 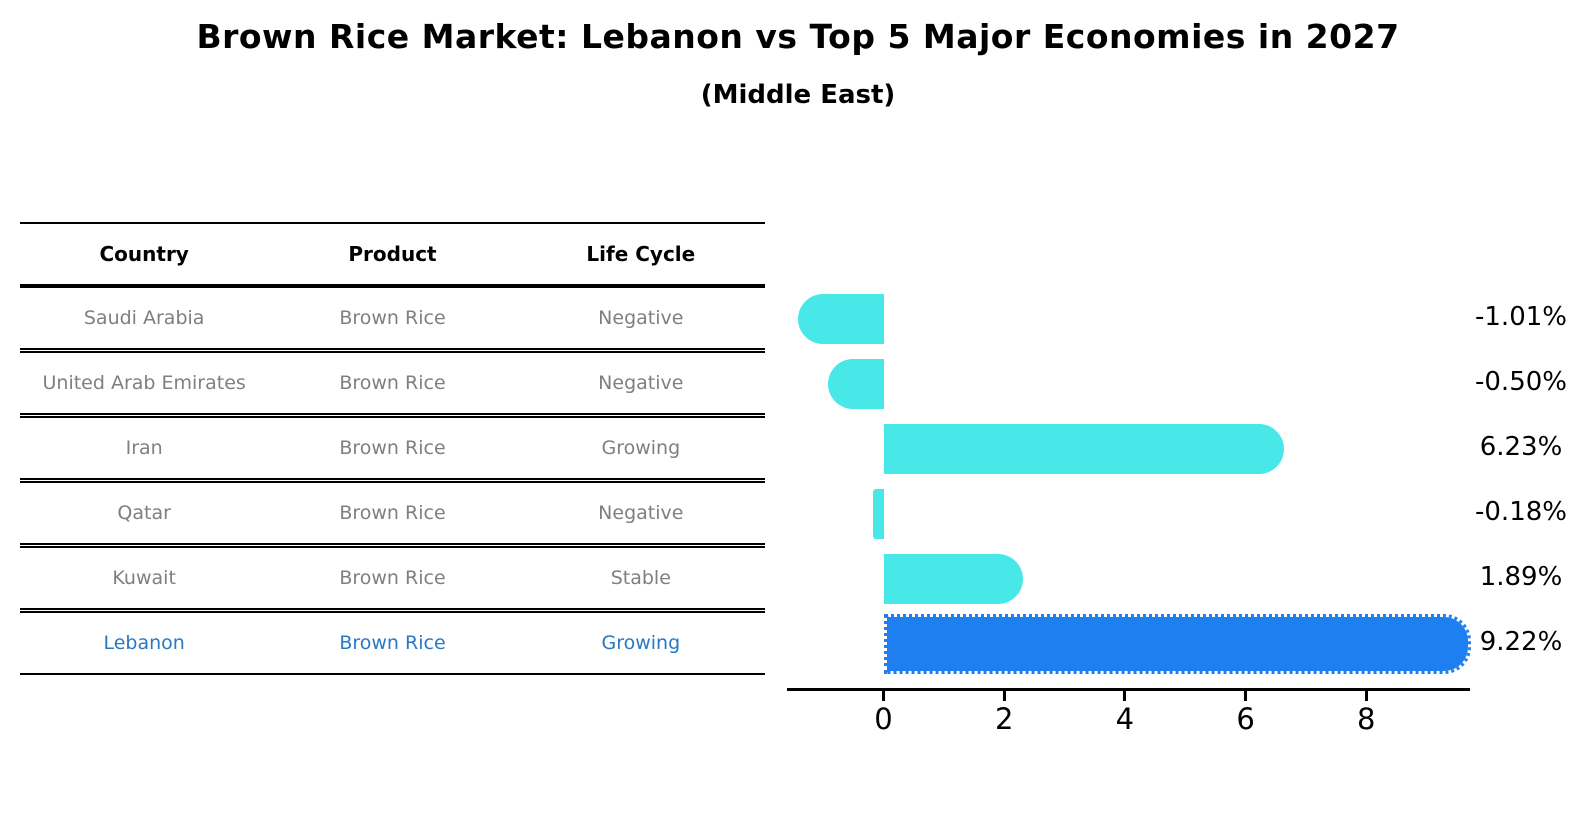 I want to click on x-axis-tick-label: 8, so click(x=1366, y=719).